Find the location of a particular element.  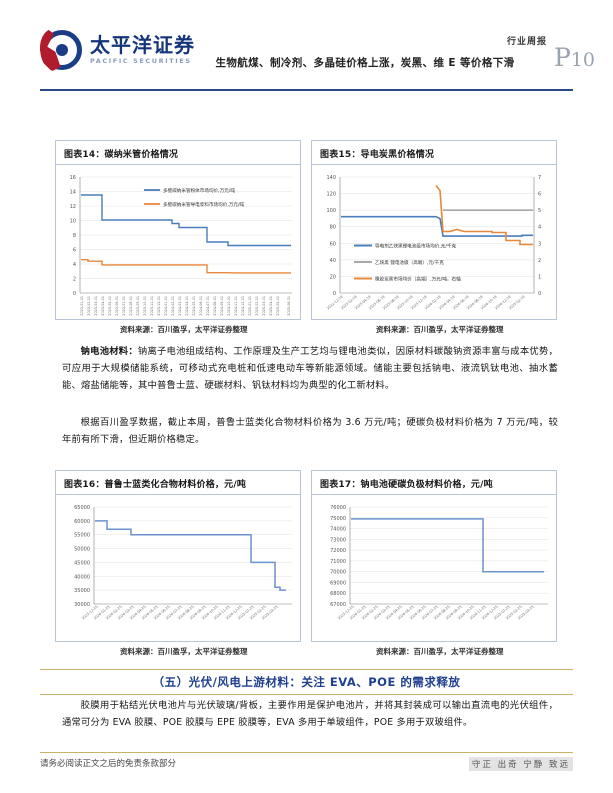

chart-14-plot: 16 14 12 10 8 6 4 2 0 多壁碳纳米管粉体市场均价,万元/吨 is located at coordinates (178, 240).